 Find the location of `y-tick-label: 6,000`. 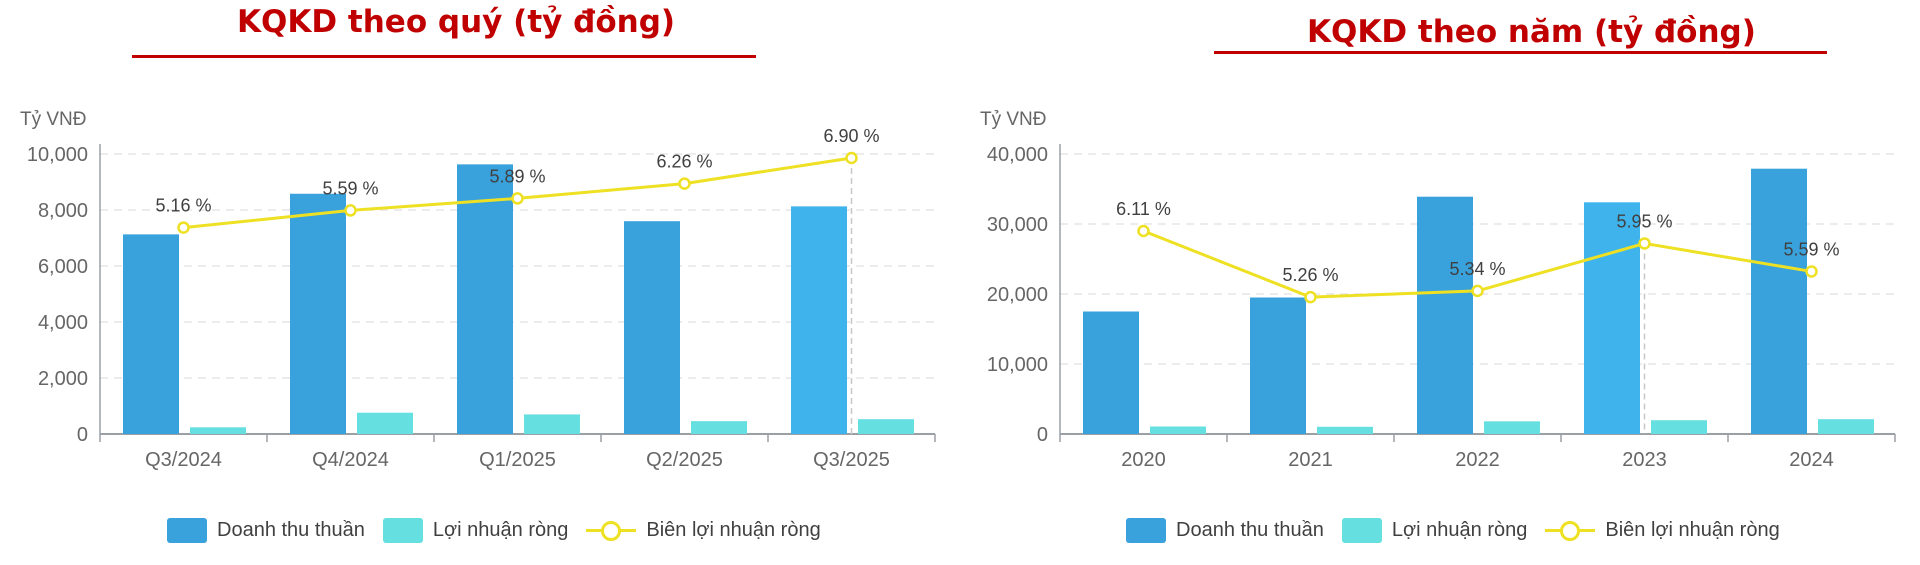

y-tick-label: 6,000 is located at coordinates (63, 267).